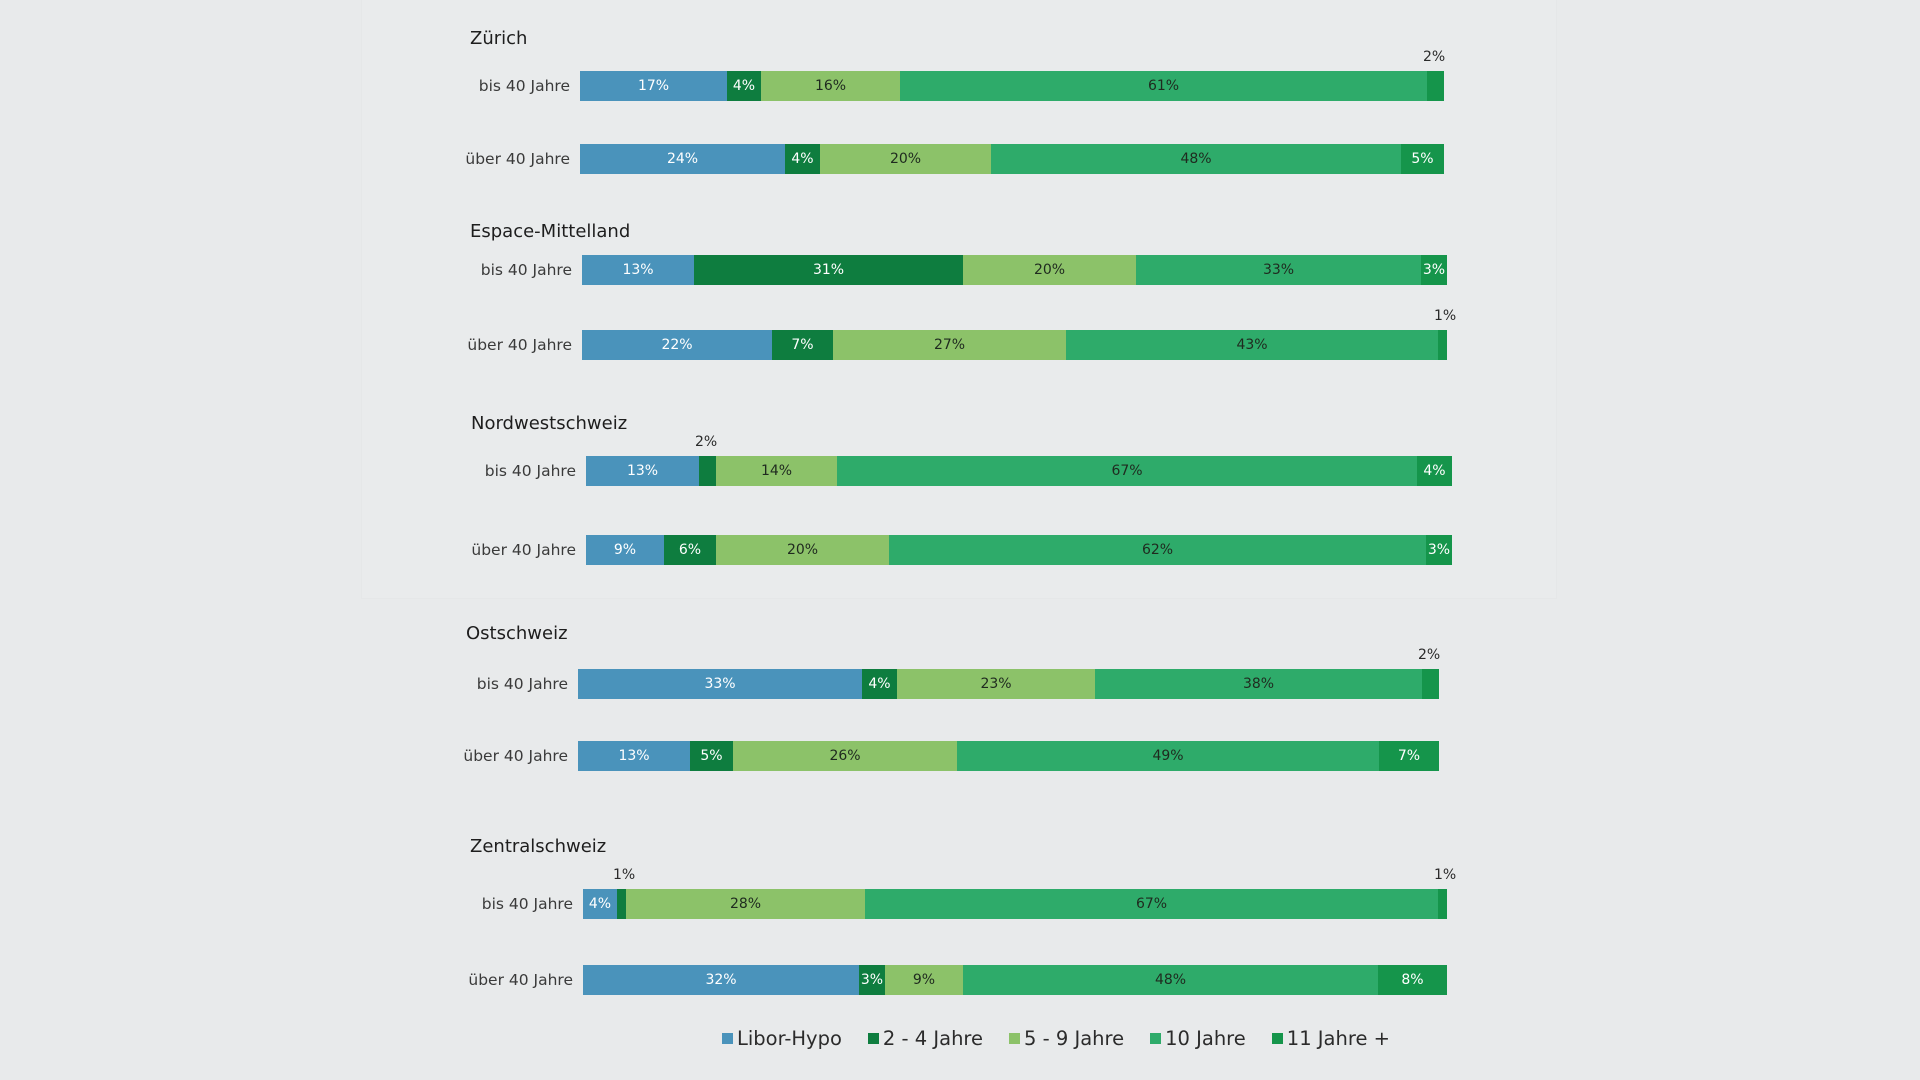 Image resolution: width=1920 pixels, height=1080 pixels. Describe the element at coordinates (499, 38) in the screenshot. I see `region-title: Zürich` at that location.